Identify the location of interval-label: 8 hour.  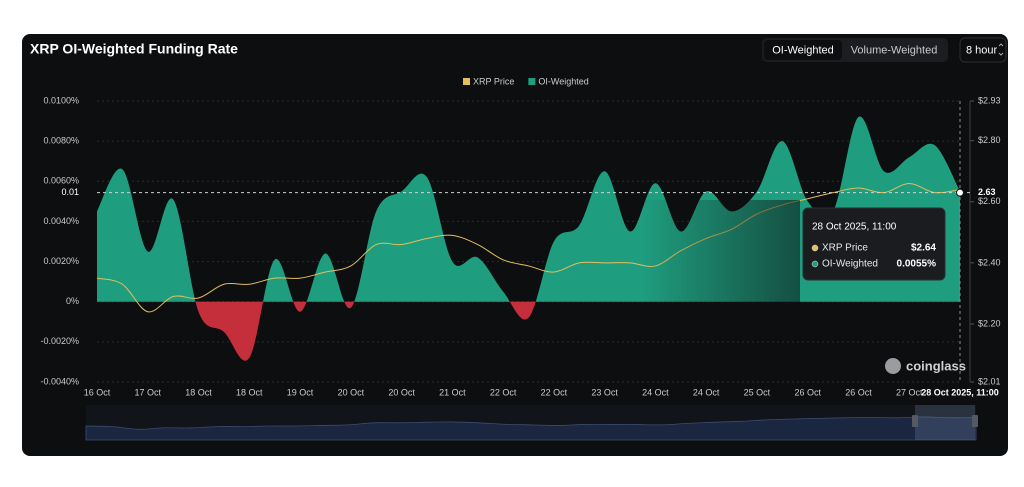
(982, 50).